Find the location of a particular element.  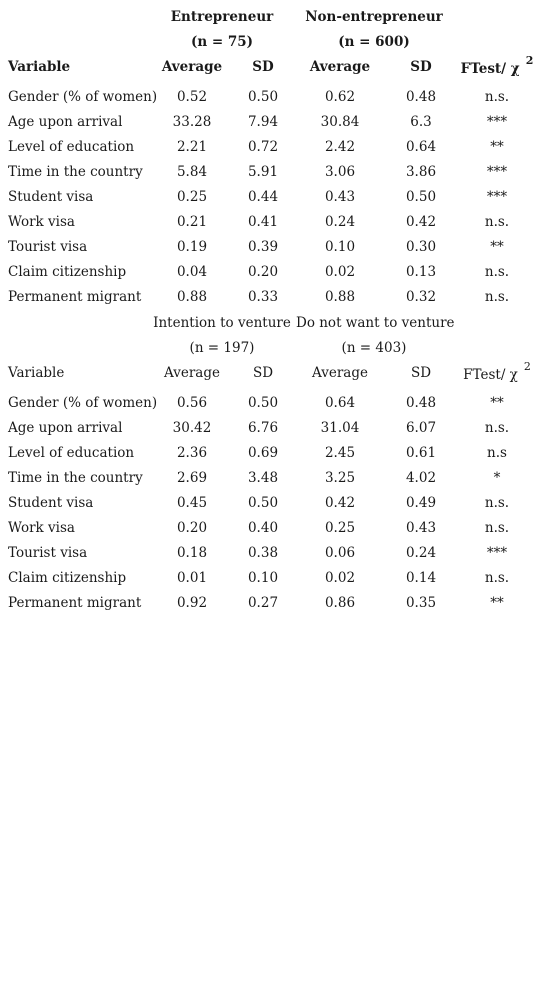

group2-name: Non-entrepreneur is located at coordinates (374, 17).